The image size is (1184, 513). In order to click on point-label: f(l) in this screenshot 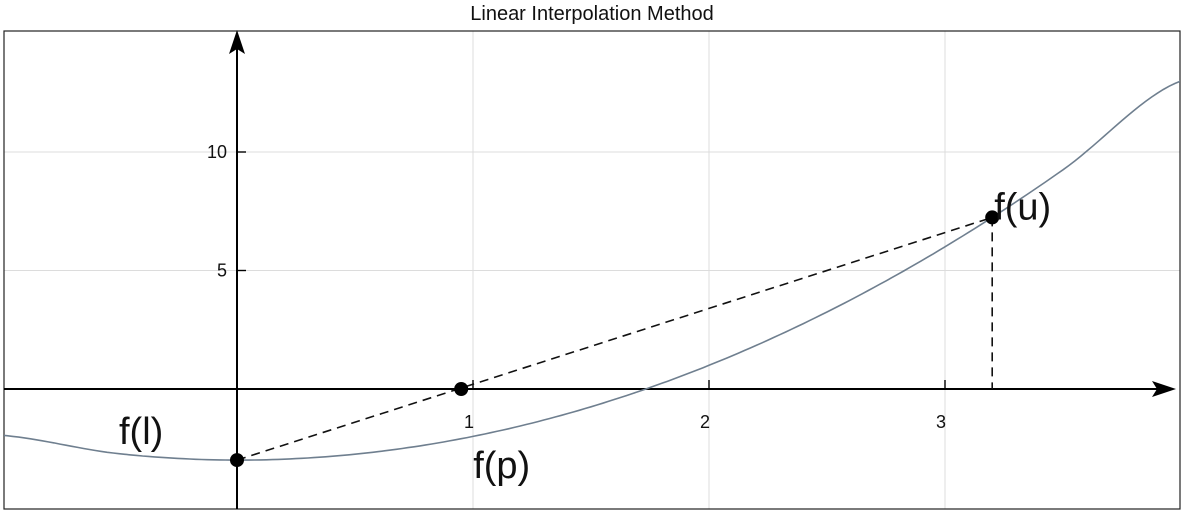, I will do `click(141, 432)`.